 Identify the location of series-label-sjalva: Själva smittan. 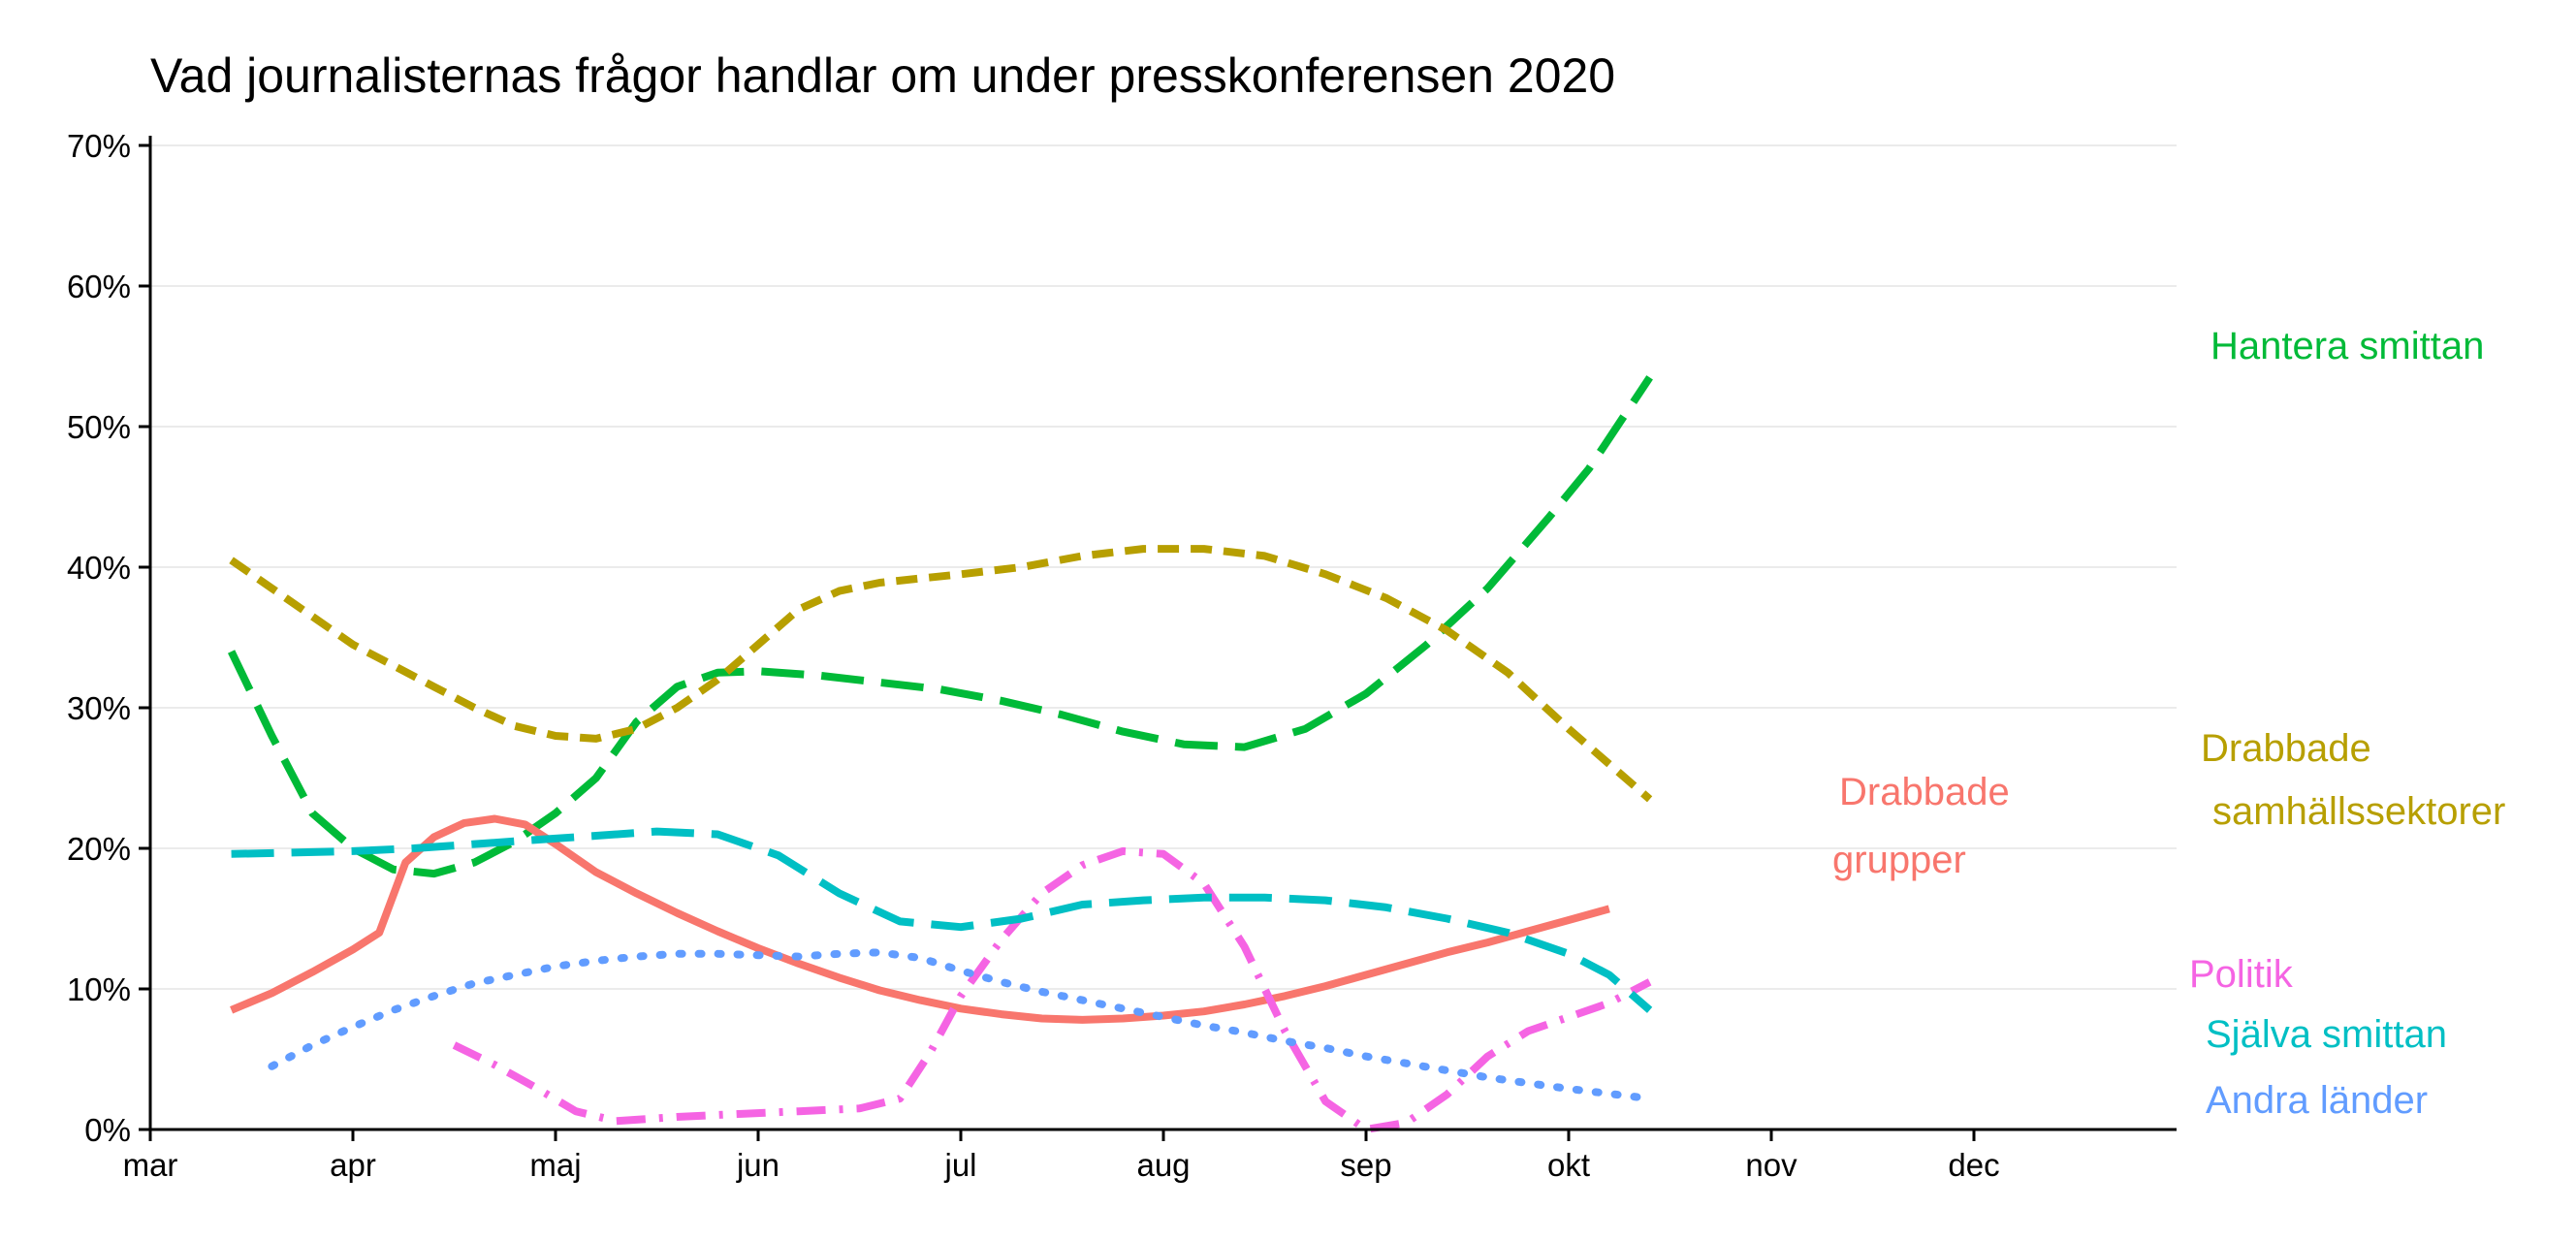
(2326, 1034).